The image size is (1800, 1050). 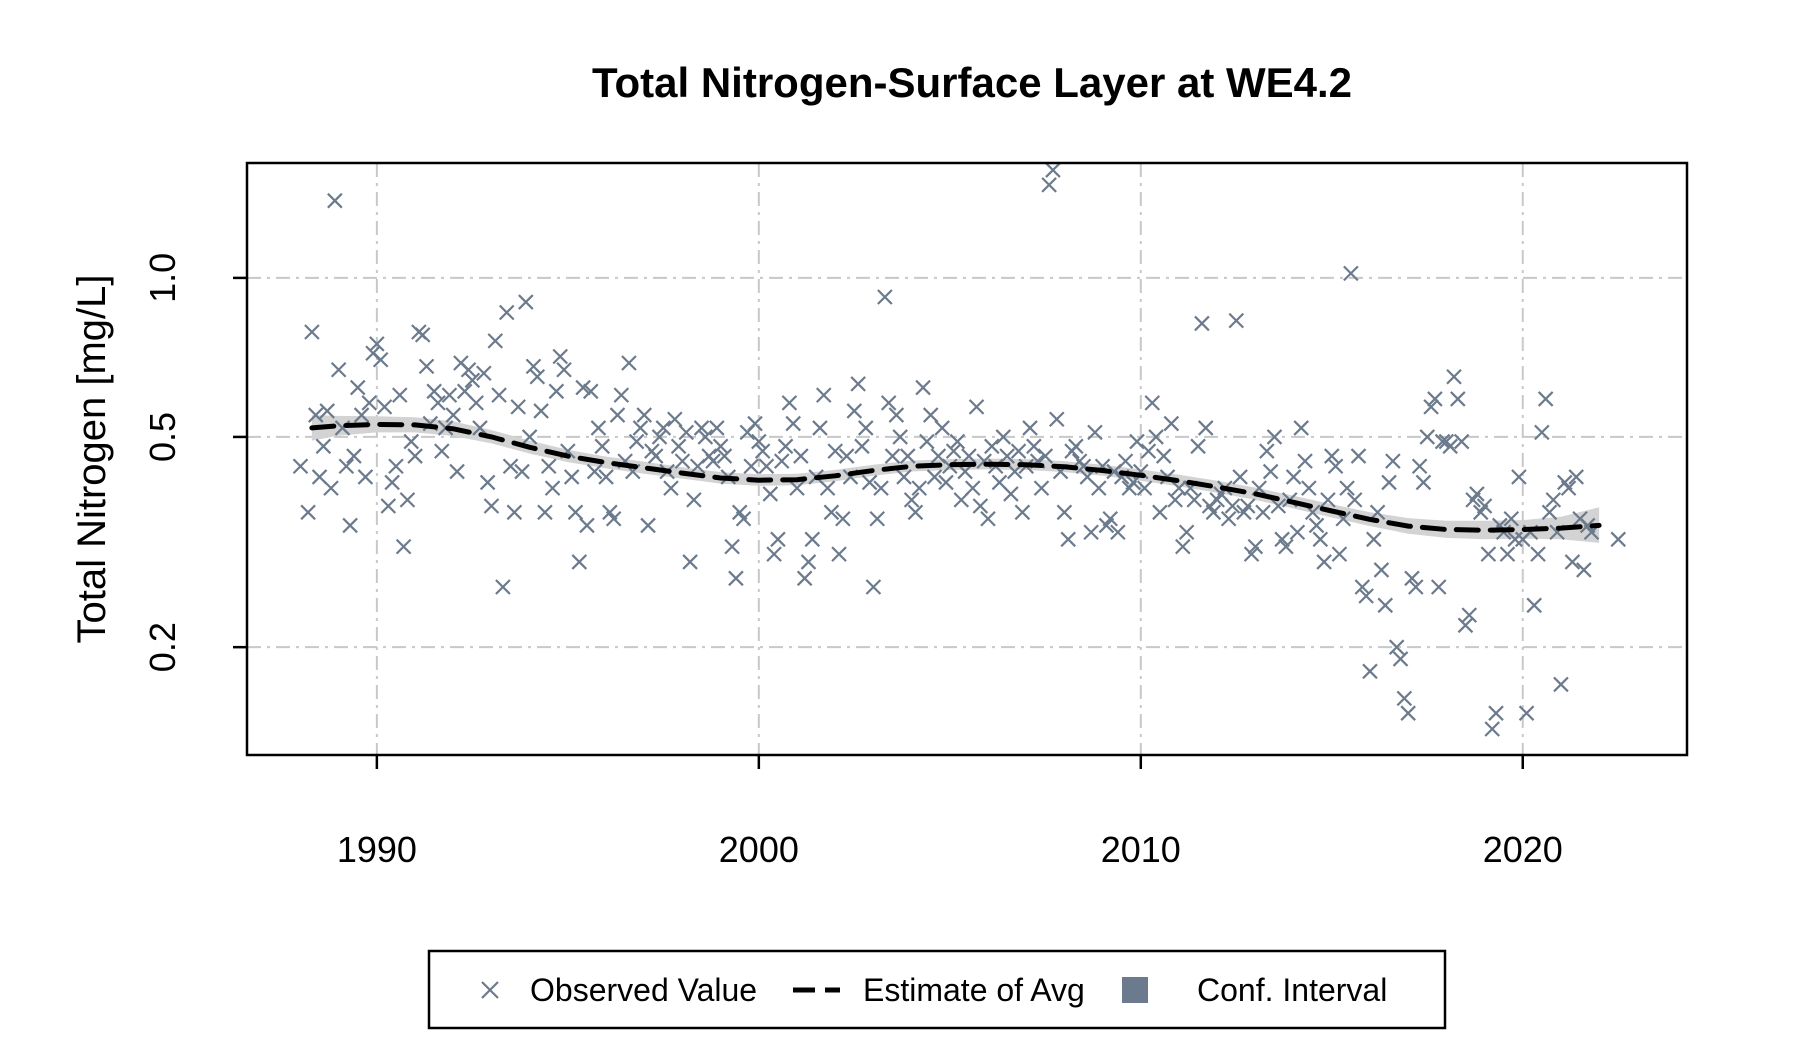 What do you see at coordinates (972, 82) in the screenshot?
I see `chart-title: Total Nitrogen-Surface Layer at WE4.2` at bounding box center [972, 82].